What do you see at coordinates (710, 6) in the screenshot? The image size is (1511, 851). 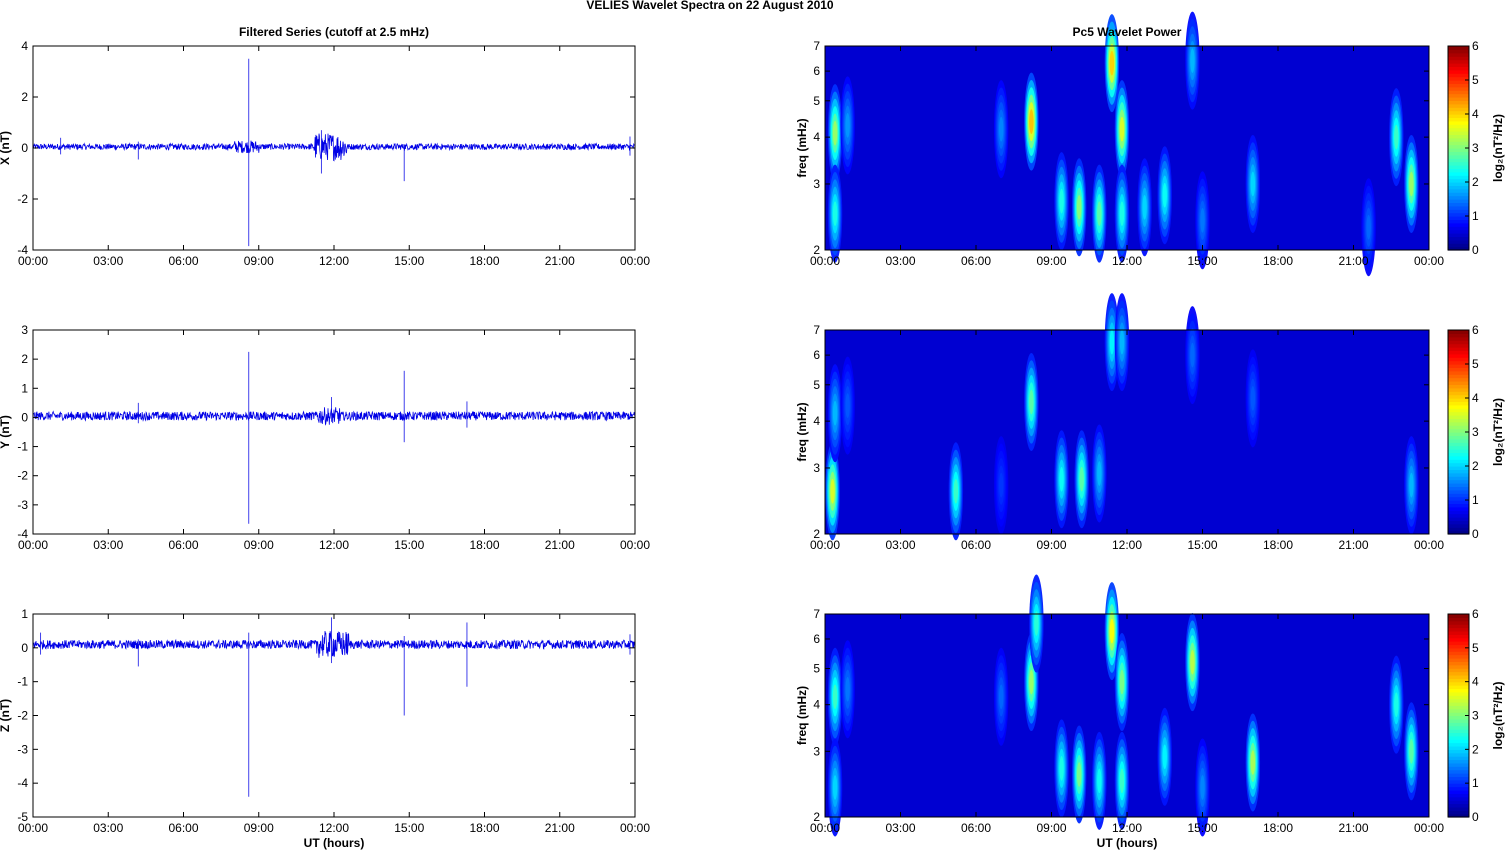 I see `figure-title: VELIES Wavelet Spectra on 22 August 2010` at bounding box center [710, 6].